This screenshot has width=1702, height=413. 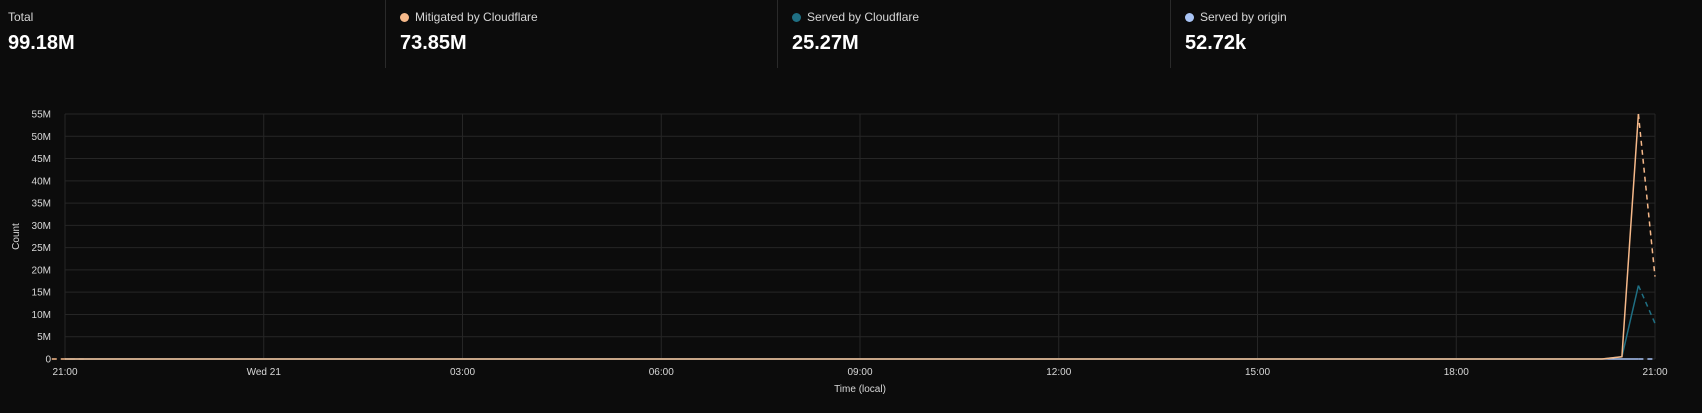 What do you see at coordinates (41, 115) in the screenshot?
I see `y-tick-label: 55M` at bounding box center [41, 115].